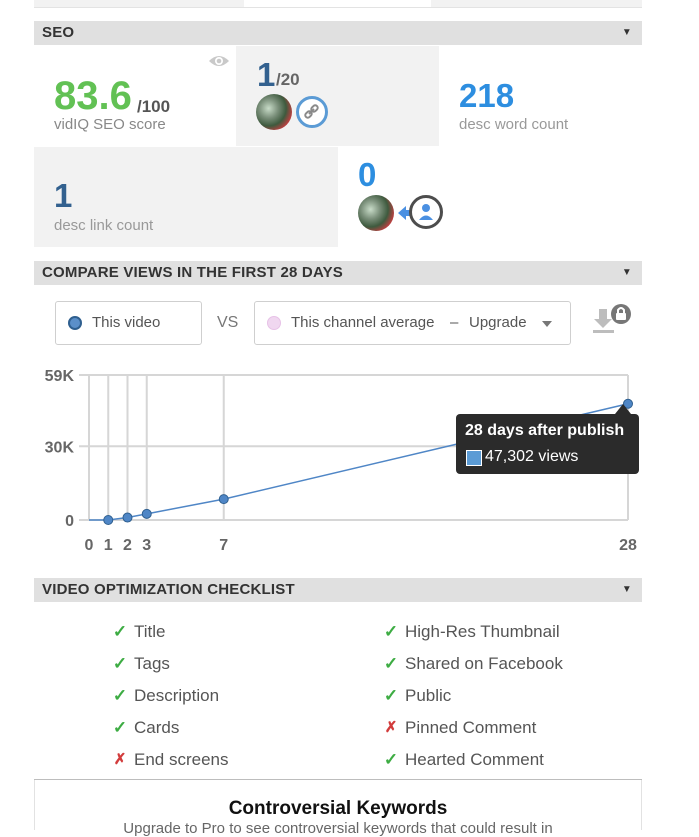 This screenshot has width=699, height=837. I want to click on checklist-item-label: Title, so click(150, 631).